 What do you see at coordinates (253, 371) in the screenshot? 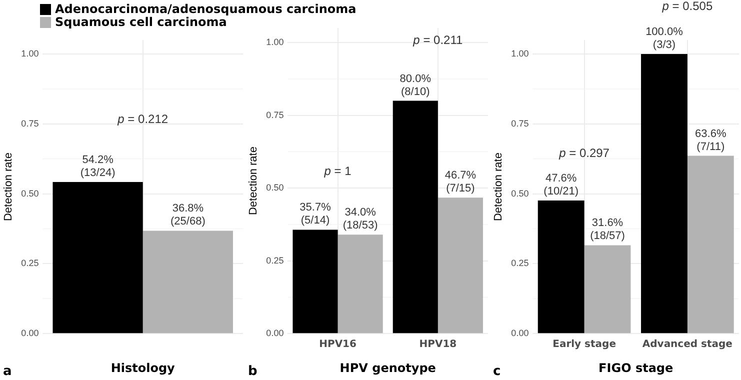
I see `text: b` at bounding box center [253, 371].